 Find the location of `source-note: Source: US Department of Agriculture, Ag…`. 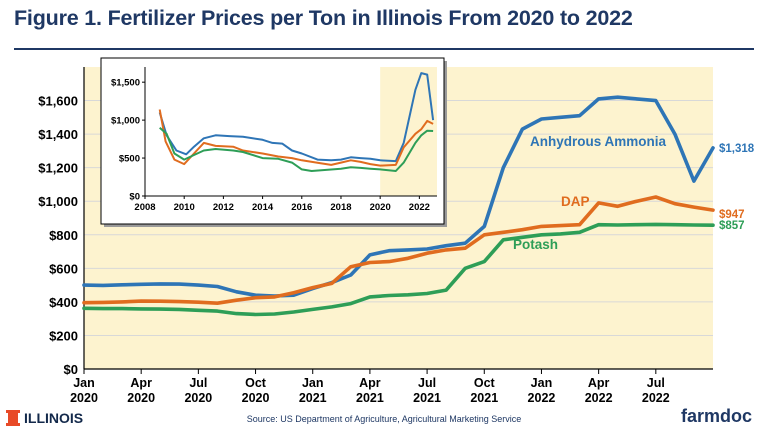

source-note: Source: US Department of Agriculture, Ag… is located at coordinates (384, 419).